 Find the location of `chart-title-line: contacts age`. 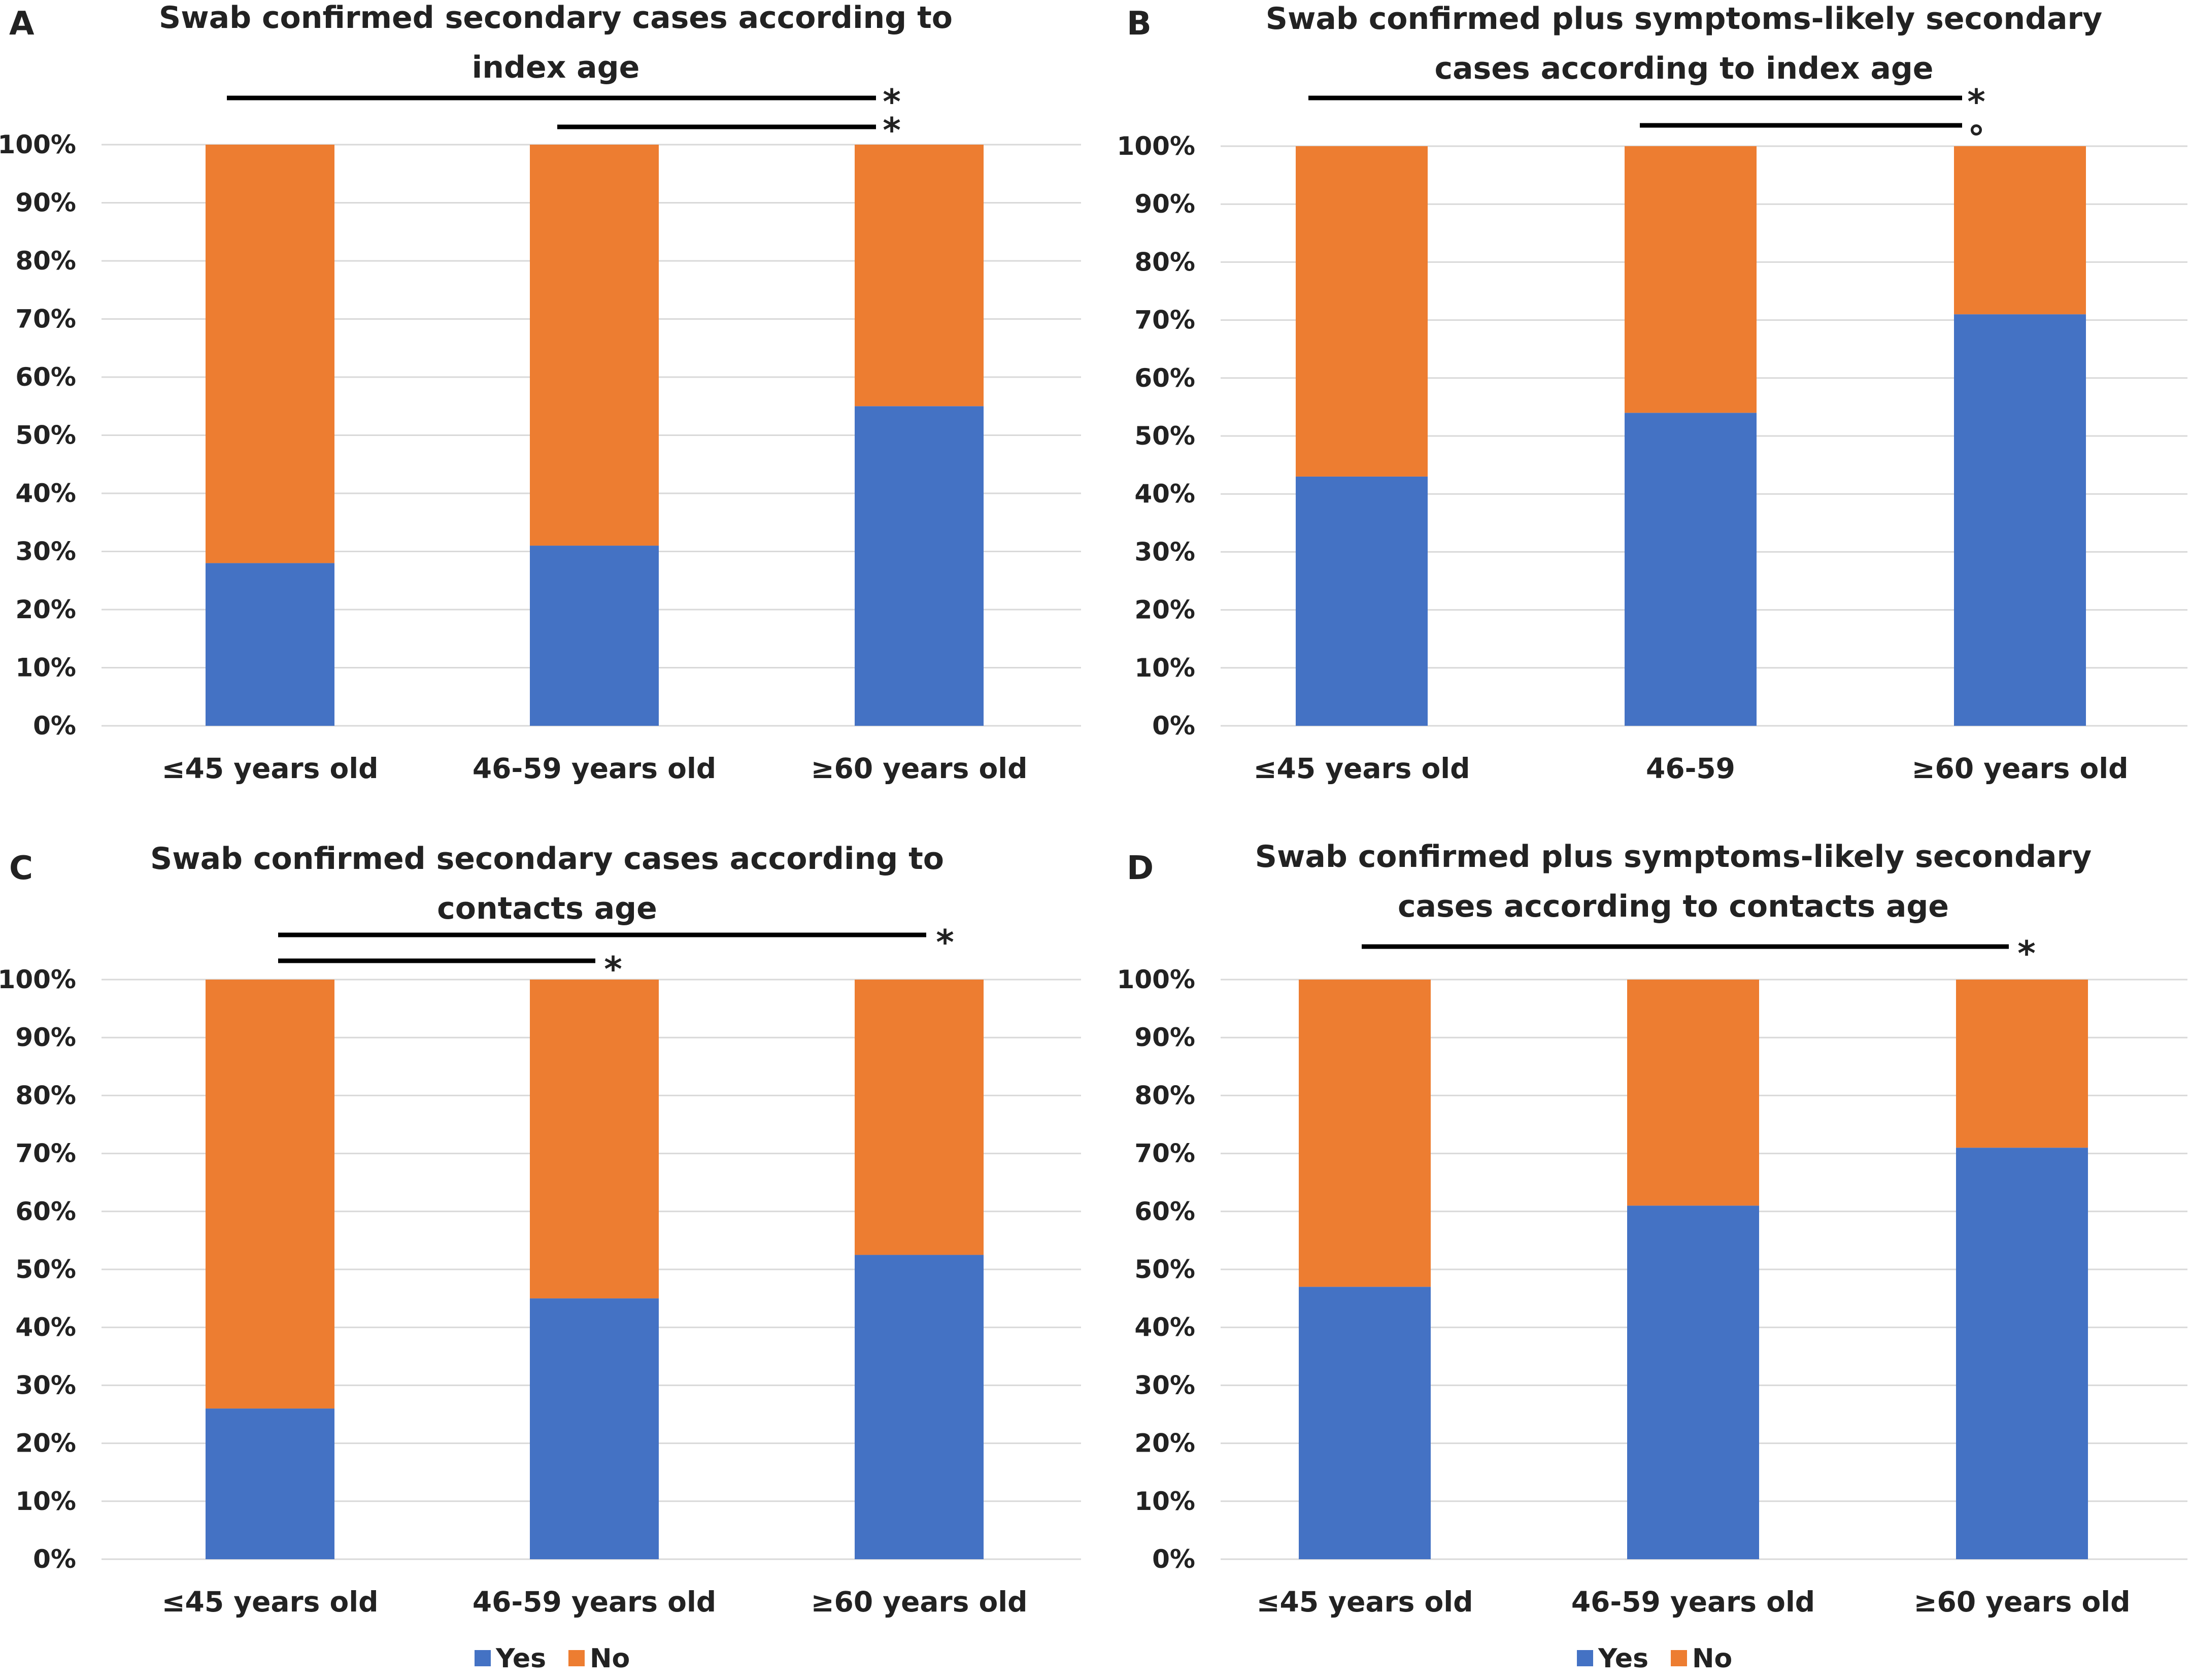

chart-title-line: contacts age is located at coordinates (547, 908).